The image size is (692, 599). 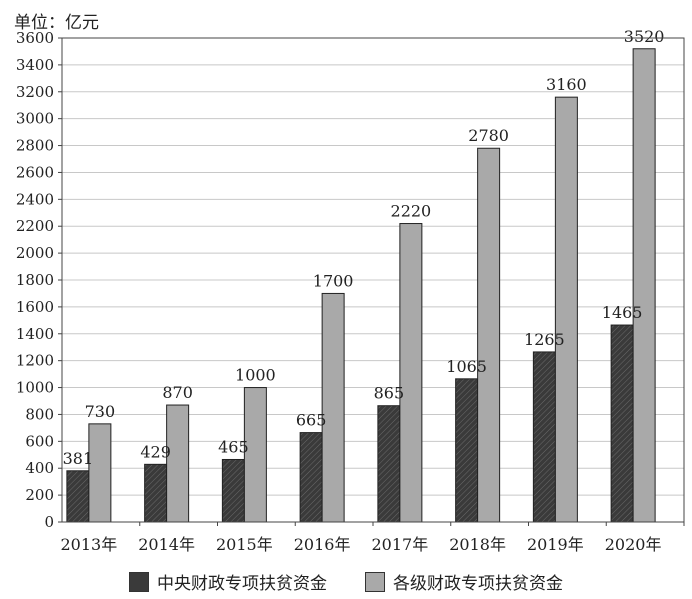 What do you see at coordinates (255, 375) in the screenshot?
I see `data-label-all-levels: 1000` at bounding box center [255, 375].